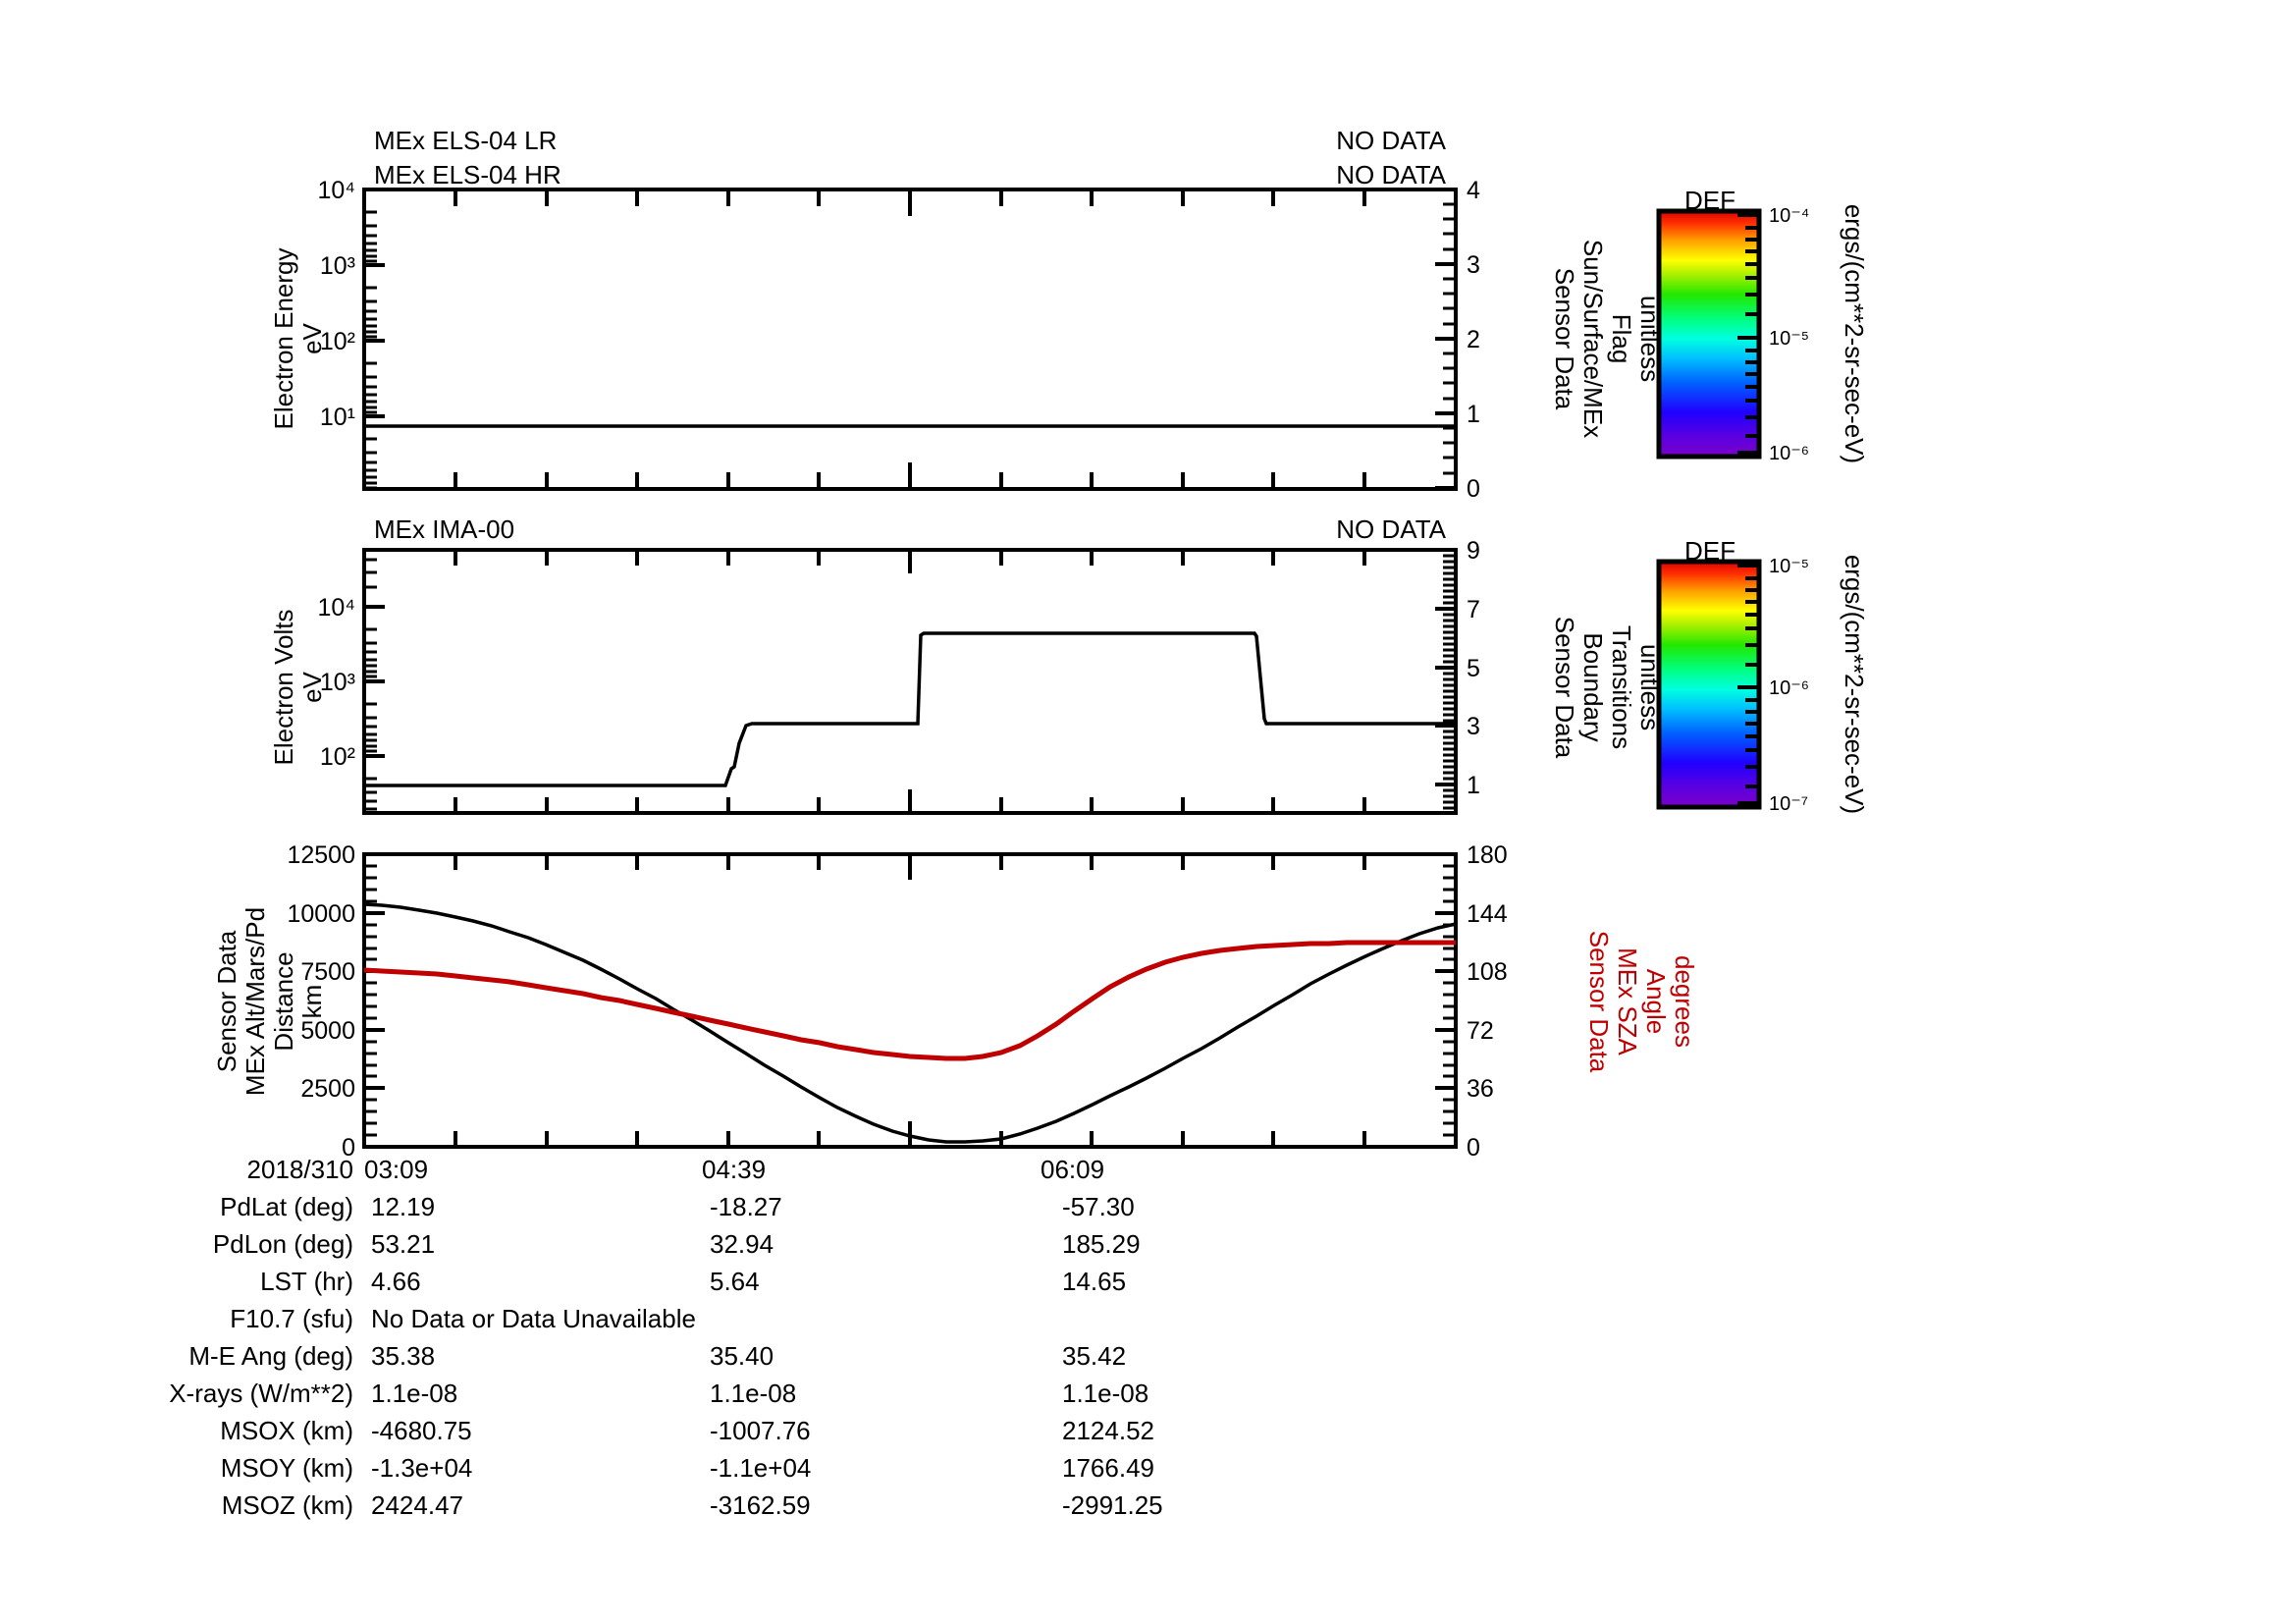 This screenshot has height=1623, width=2296. What do you see at coordinates (1789, 216) in the screenshot?
I see `colorbar-top-tick-0: 10⁻⁴` at bounding box center [1789, 216].